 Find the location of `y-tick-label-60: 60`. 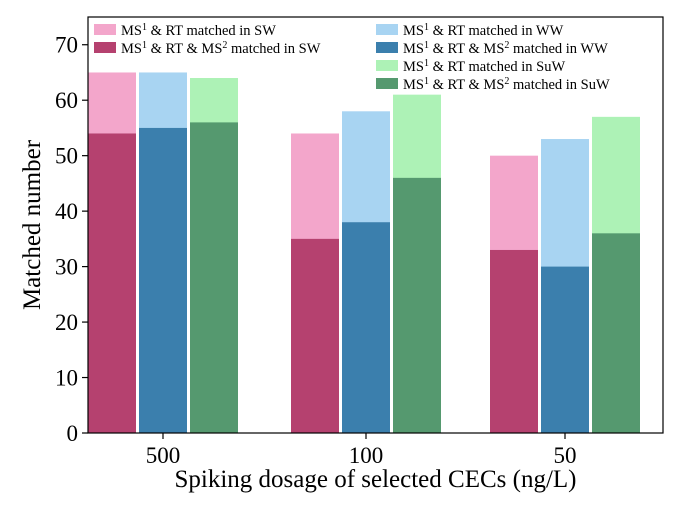

y-tick-label-60: 60 is located at coordinates (66, 100).